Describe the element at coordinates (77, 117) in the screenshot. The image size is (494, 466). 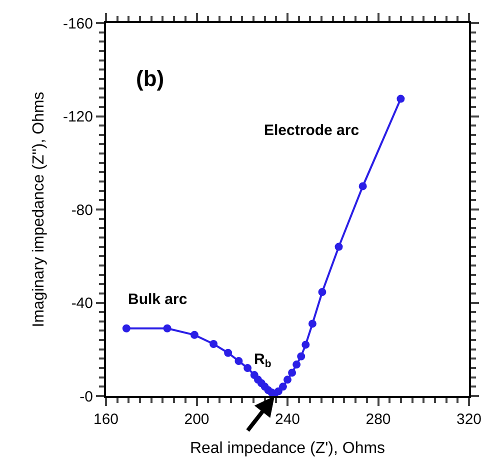
I see `y-tick-label: -120` at that location.